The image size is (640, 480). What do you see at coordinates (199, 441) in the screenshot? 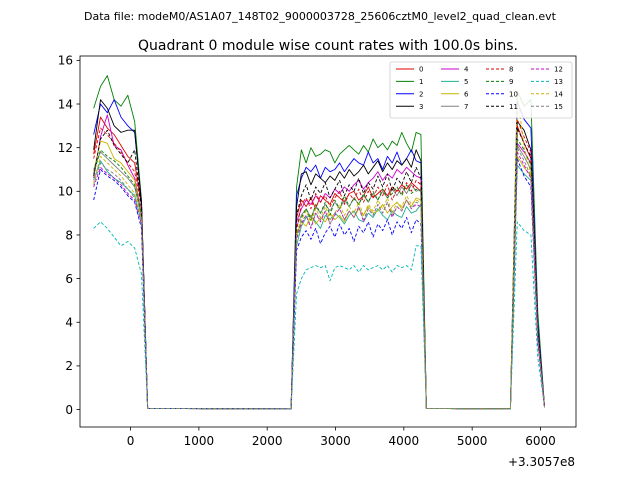
I see `x-tick-label: 1000` at bounding box center [199, 441].